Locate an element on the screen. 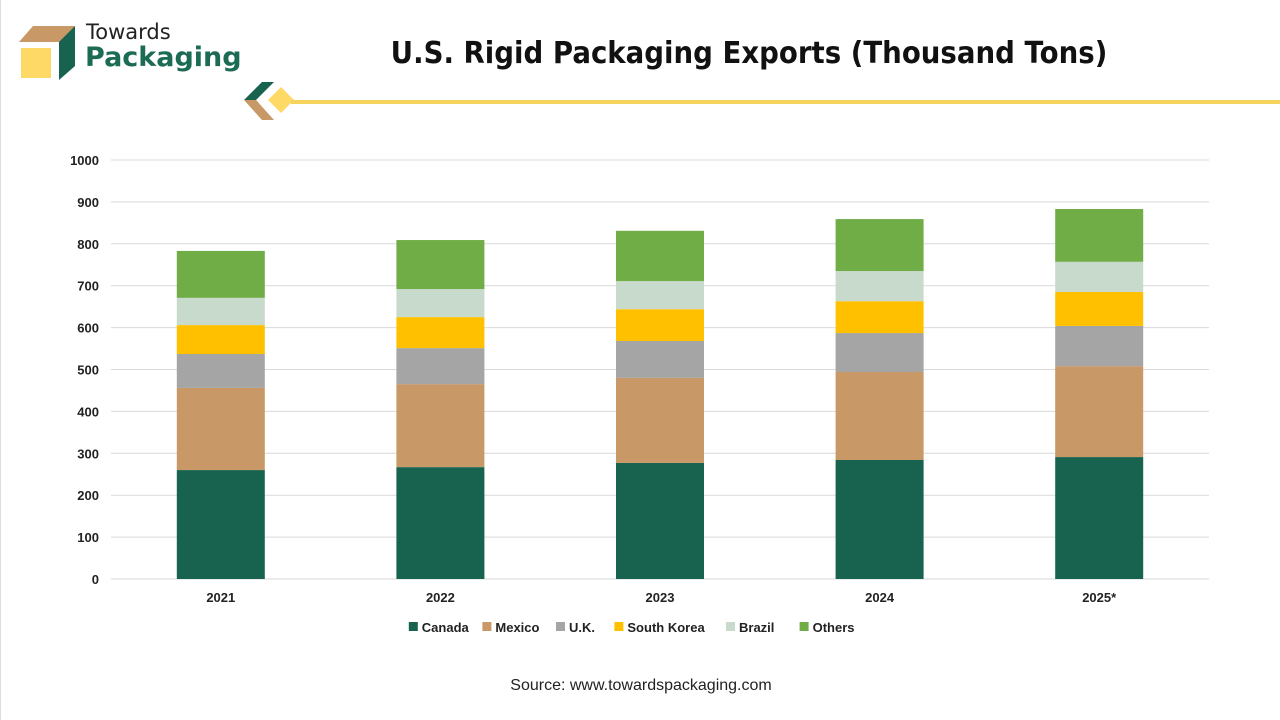 The height and width of the screenshot is (720, 1280). legend-label: Canada is located at coordinates (446, 627).